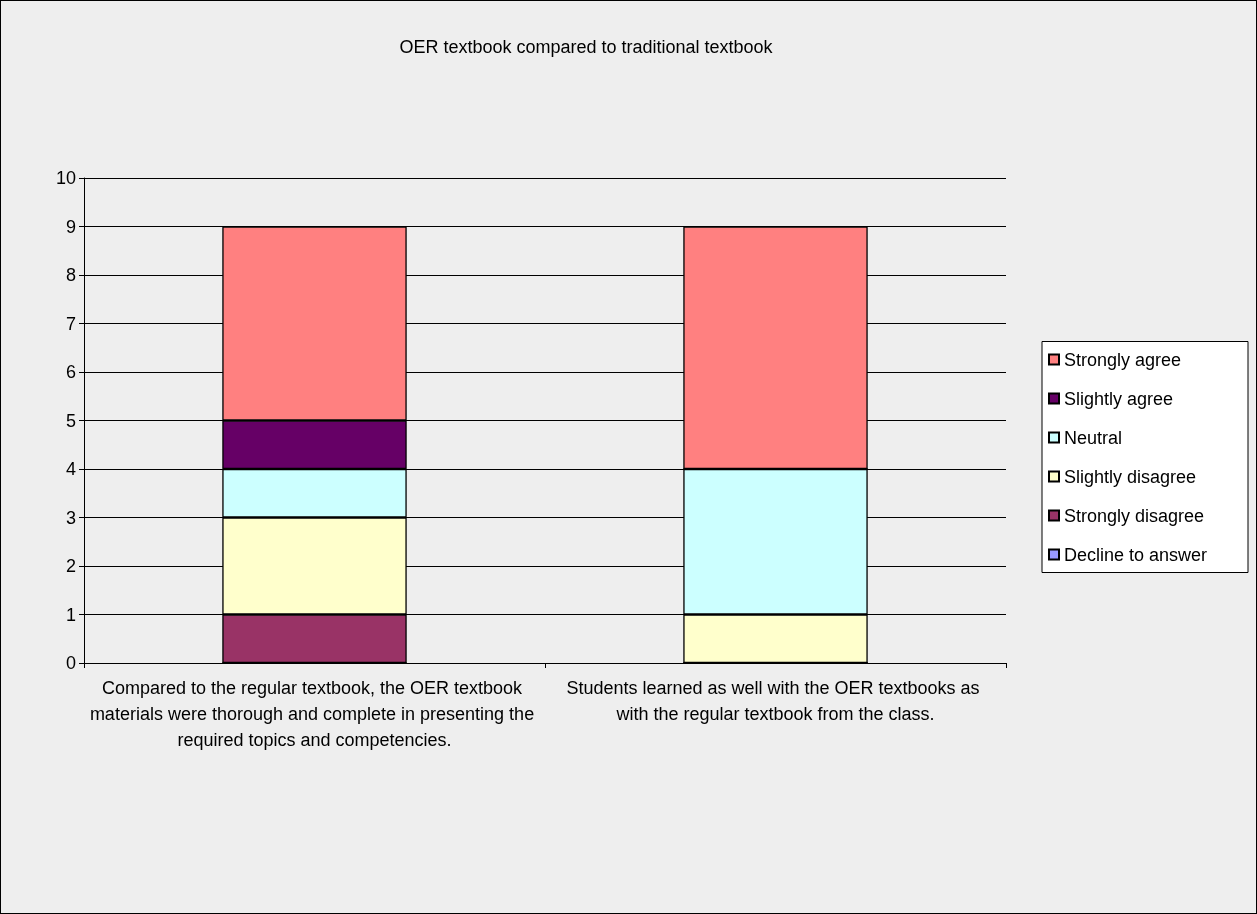  Describe the element at coordinates (70, 275) in the screenshot. I see `y-tick-label: 8` at that location.